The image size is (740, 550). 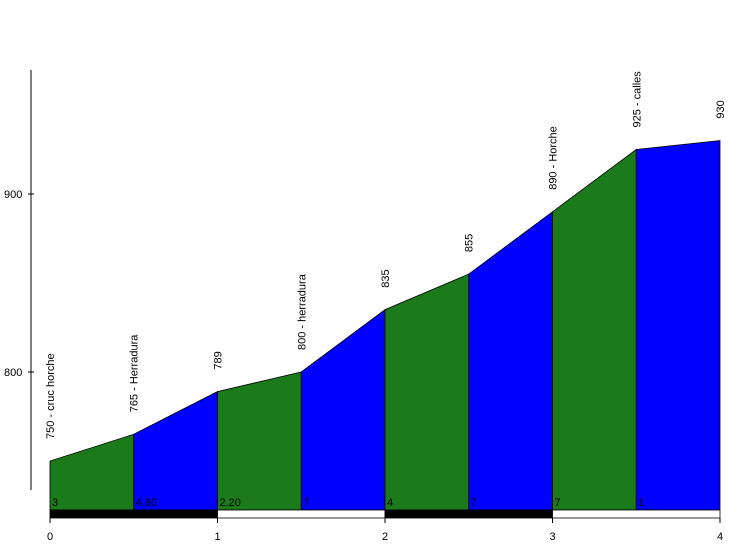 I want to click on x-tick-label: 0, so click(x=50, y=537).